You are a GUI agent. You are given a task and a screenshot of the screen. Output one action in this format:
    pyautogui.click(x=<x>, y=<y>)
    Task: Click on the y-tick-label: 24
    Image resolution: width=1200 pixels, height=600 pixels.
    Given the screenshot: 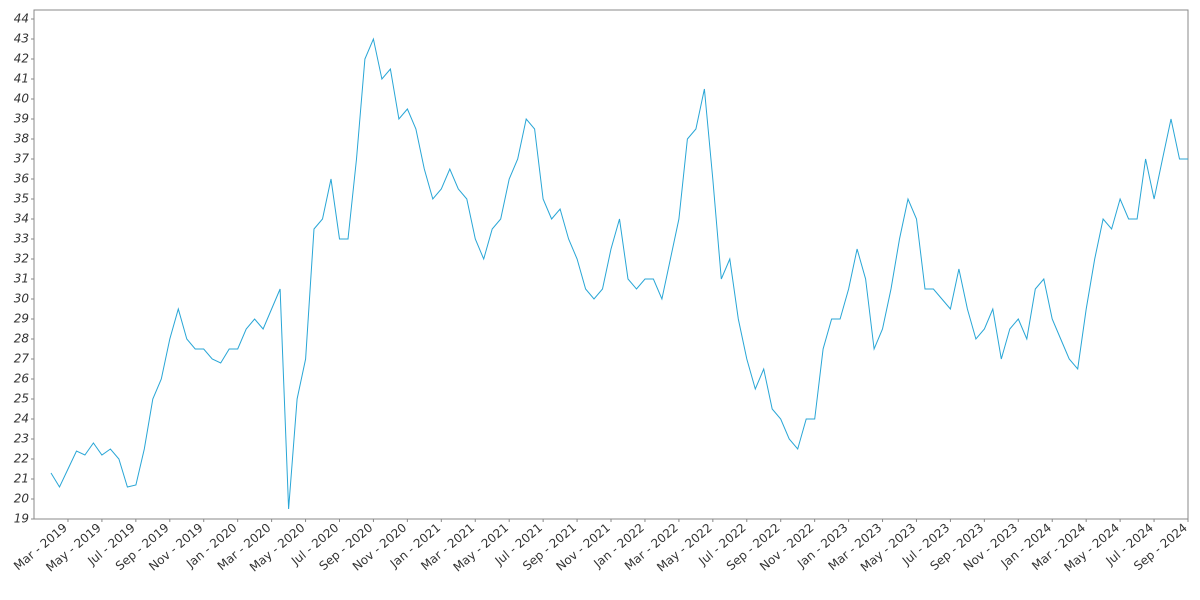 What is the action you would take?
    pyautogui.click(x=21, y=419)
    